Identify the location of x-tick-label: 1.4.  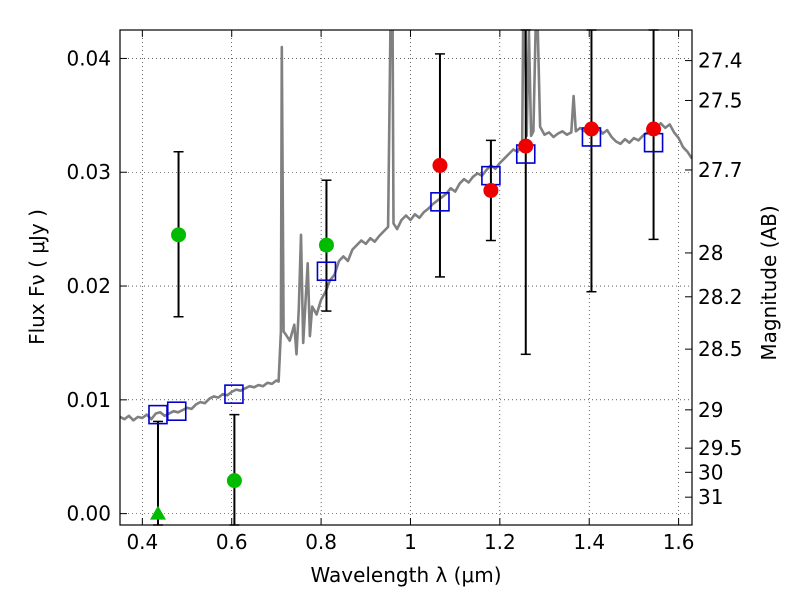
(589, 542).